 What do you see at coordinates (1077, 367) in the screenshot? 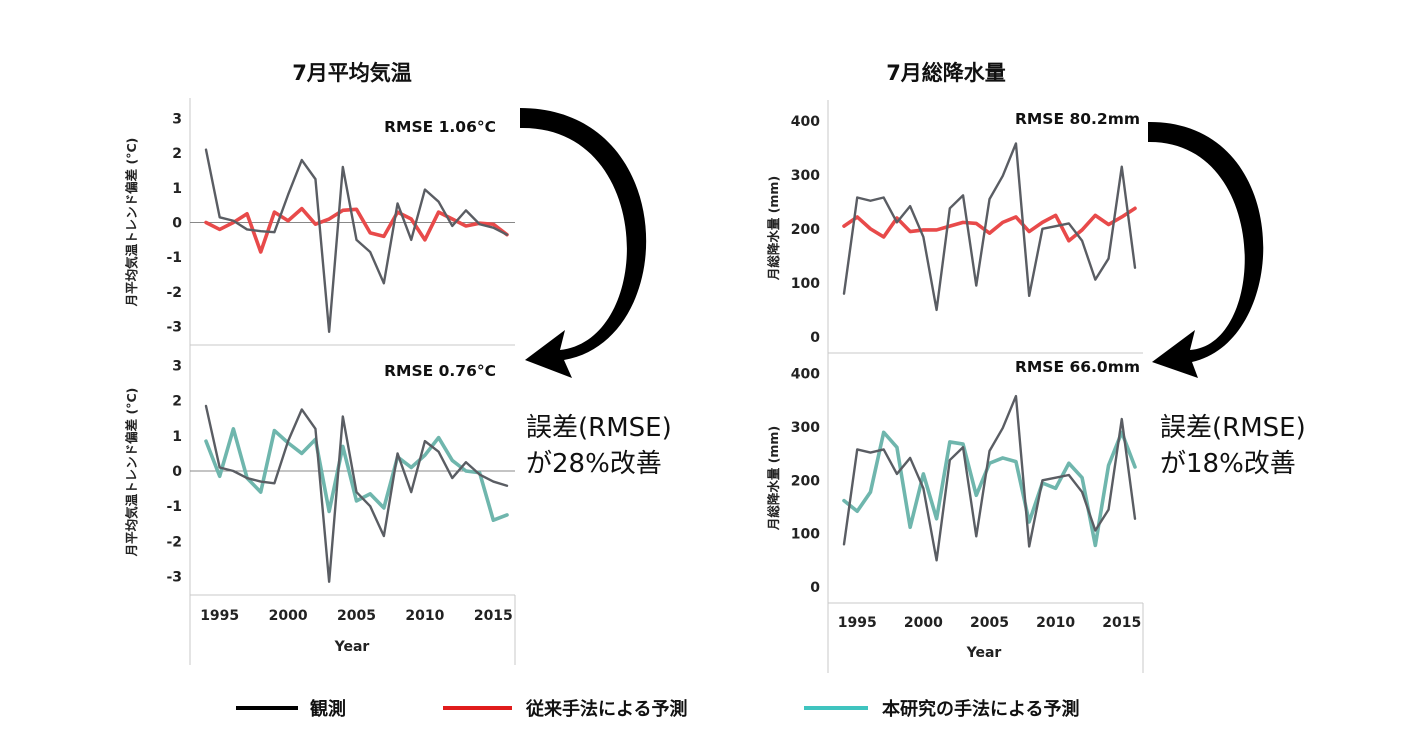
I see `precipitation-bottom-rmse: RMSE 66.0mm` at bounding box center [1077, 367].